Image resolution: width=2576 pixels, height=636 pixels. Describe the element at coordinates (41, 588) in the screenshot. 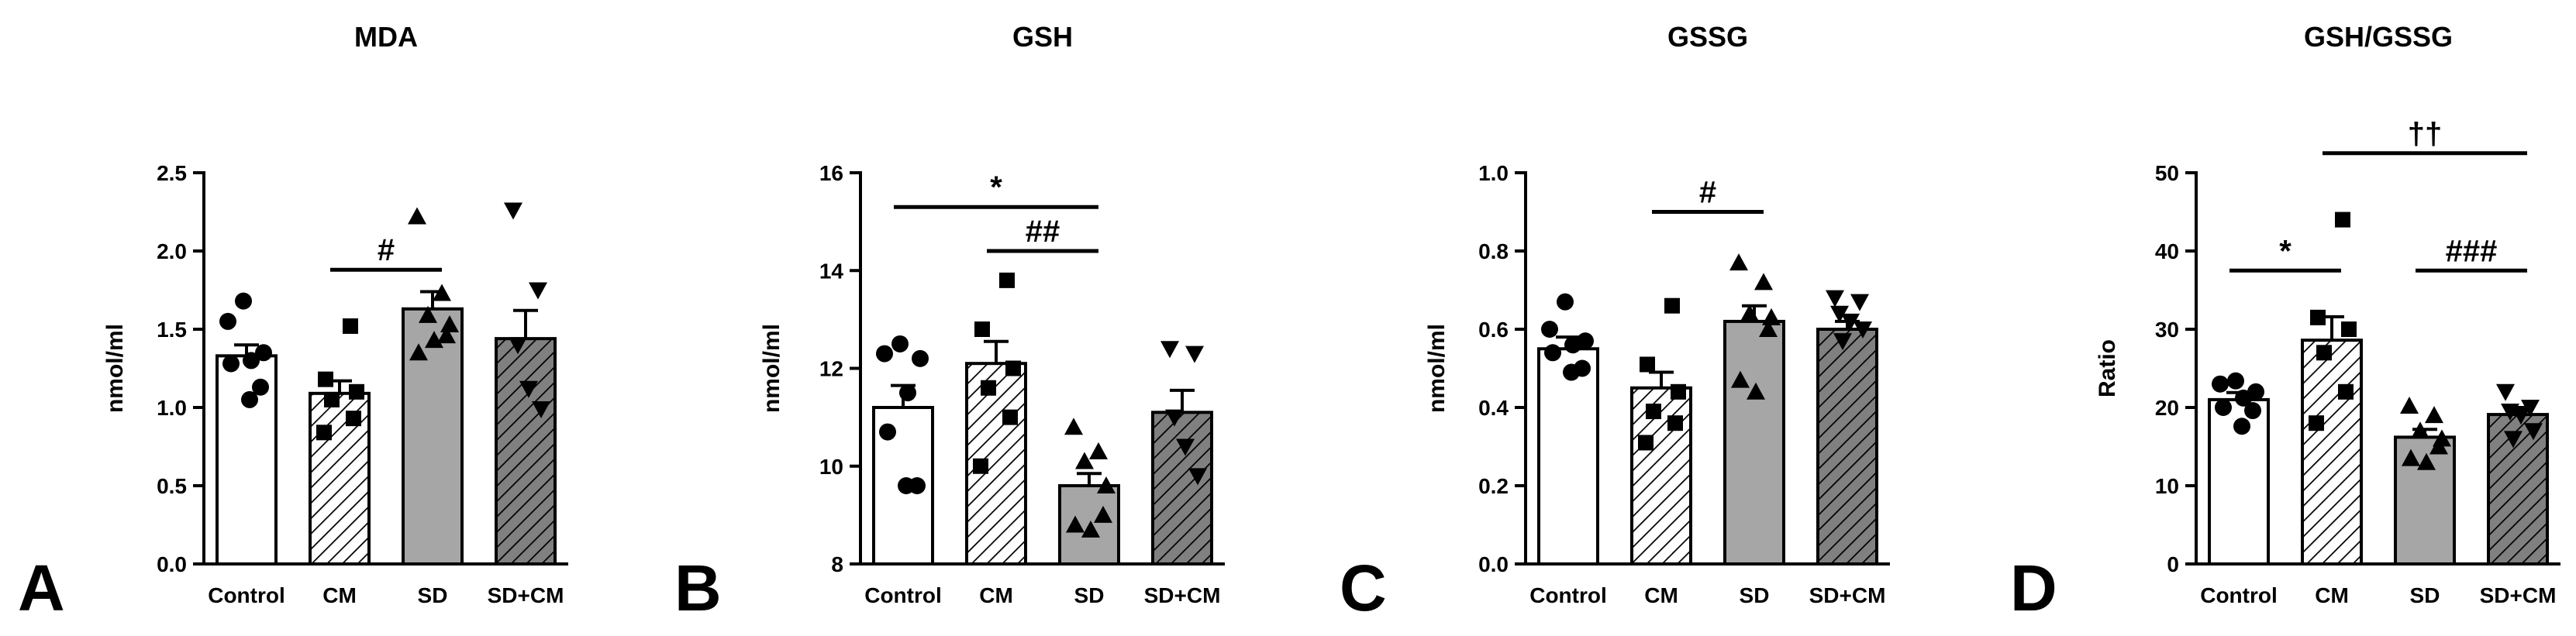

I see `panel-letter: A` at that location.